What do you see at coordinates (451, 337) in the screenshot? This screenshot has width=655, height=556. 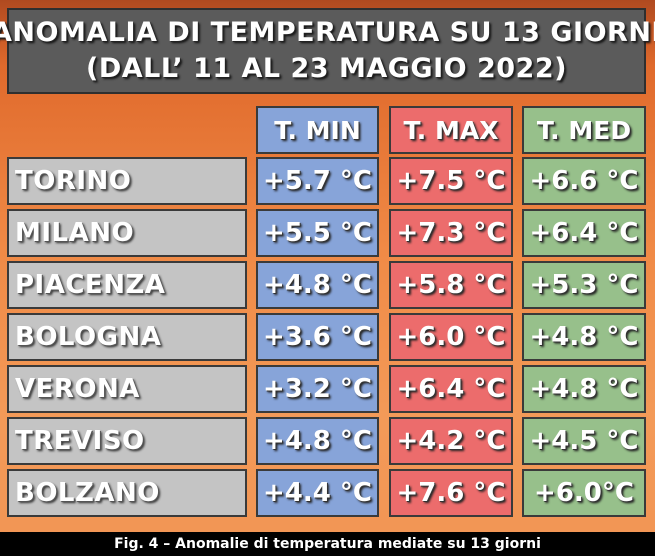 I see `value-max-cell: +6.0 °C` at bounding box center [451, 337].